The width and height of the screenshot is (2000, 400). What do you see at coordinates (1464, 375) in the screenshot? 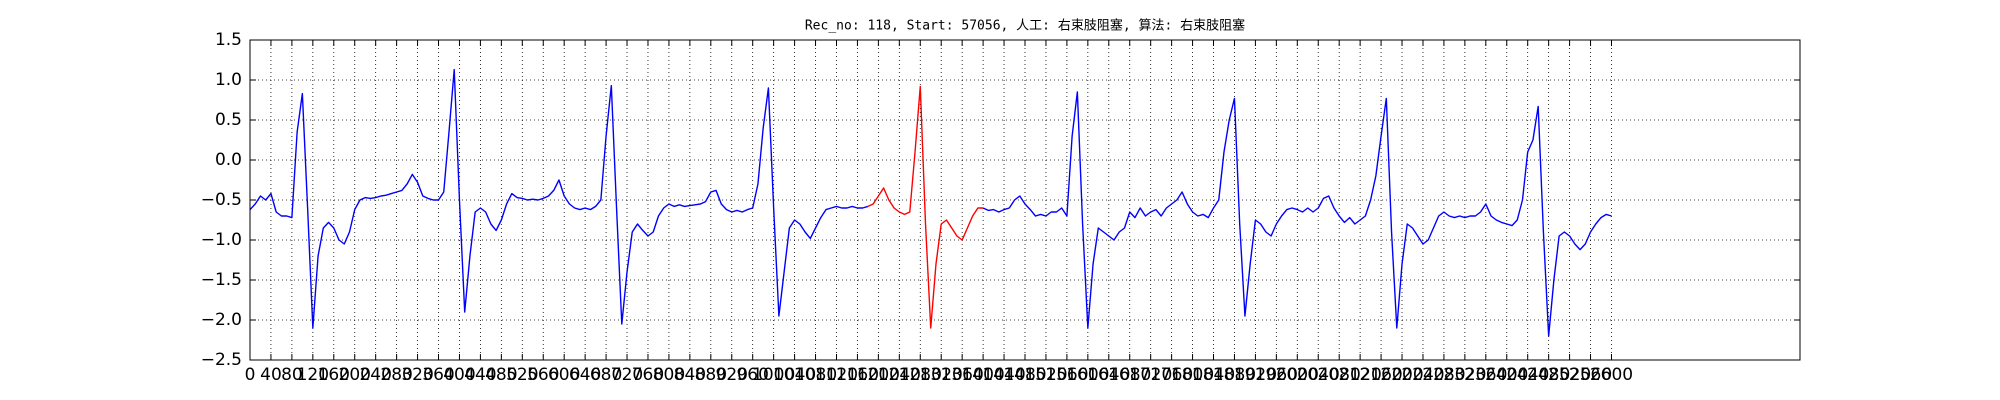
I see `x-tick-label: 2320` at bounding box center [1464, 375].